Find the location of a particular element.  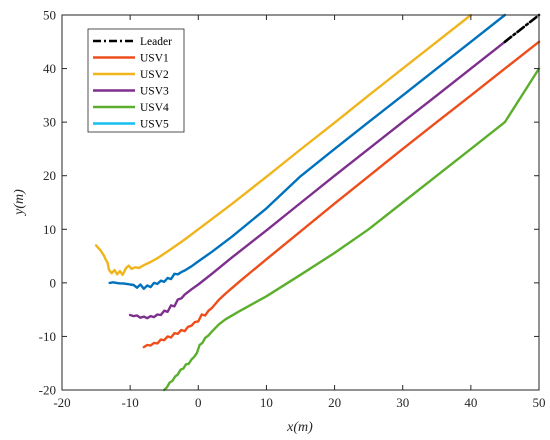

y-tick-label: -20 is located at coordinates (47, 390).